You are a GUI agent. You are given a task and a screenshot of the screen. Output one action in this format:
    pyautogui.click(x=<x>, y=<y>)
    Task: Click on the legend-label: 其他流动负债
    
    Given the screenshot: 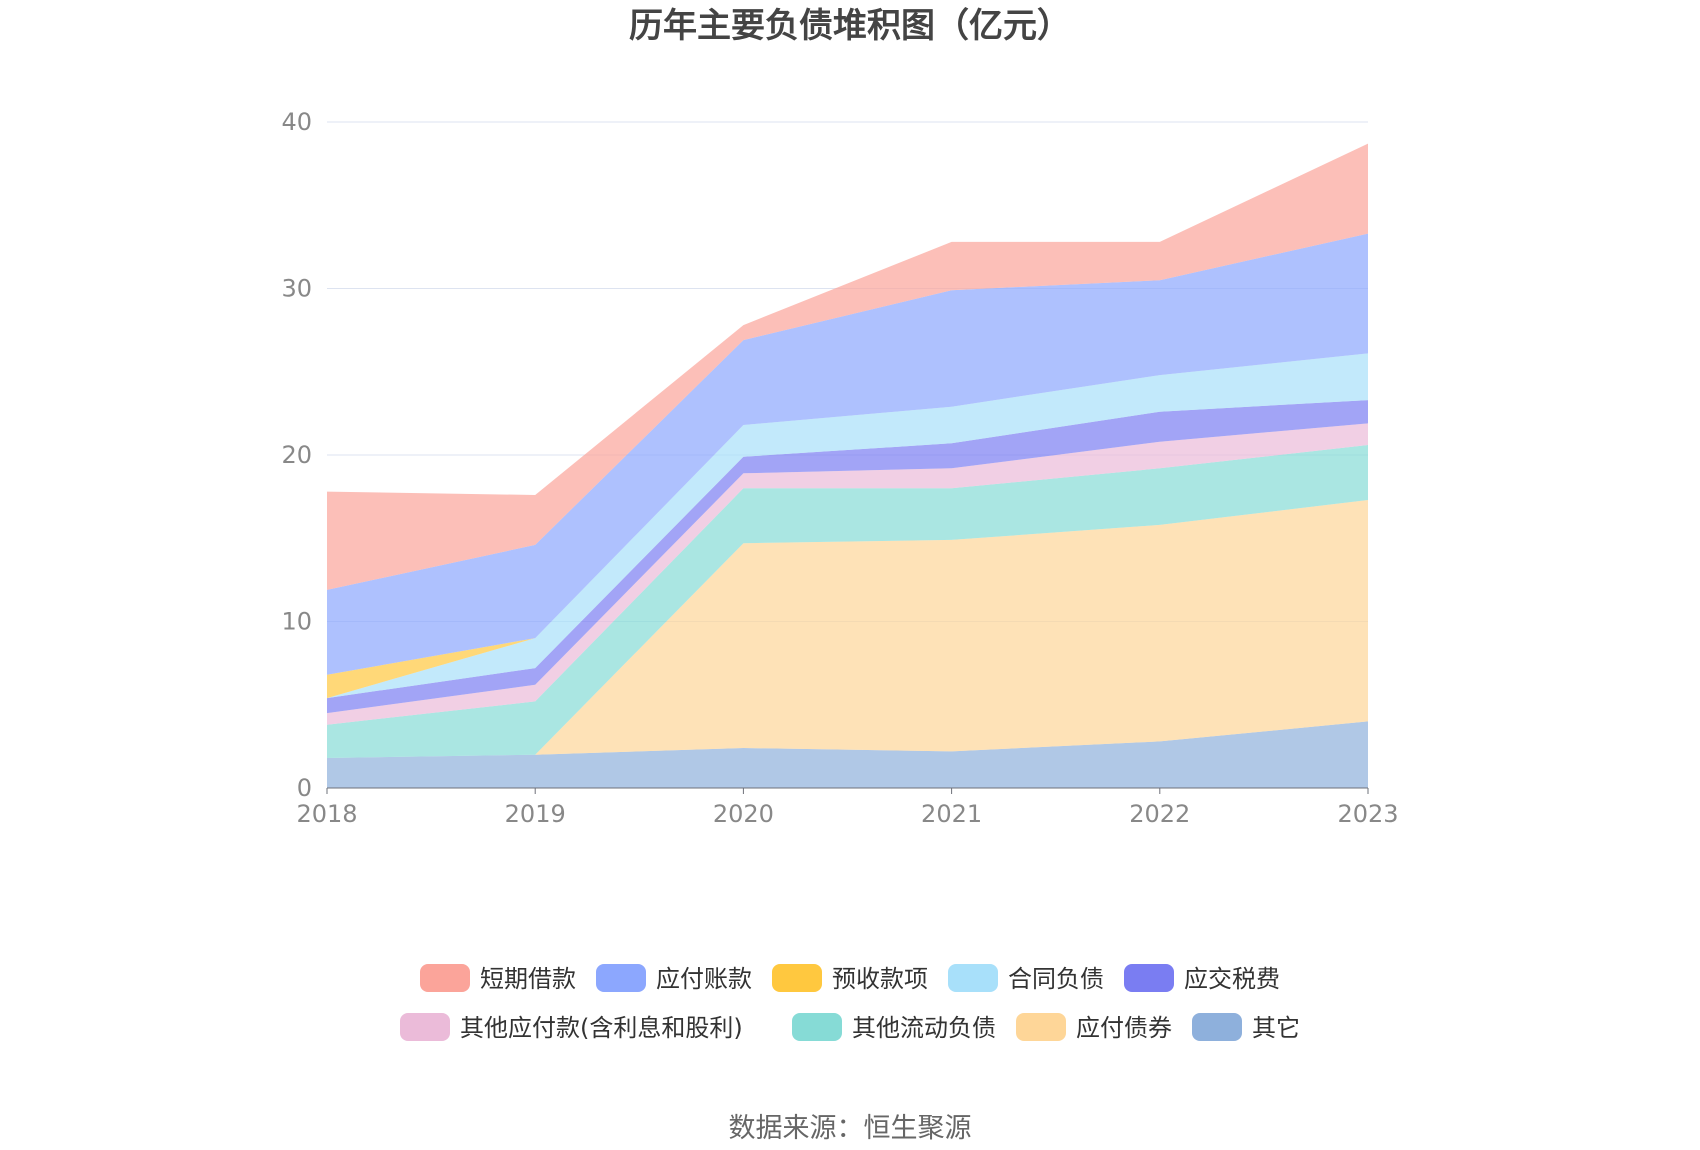 What is the action you would take?
    pyautogui.click(x=924, y=1028)
    